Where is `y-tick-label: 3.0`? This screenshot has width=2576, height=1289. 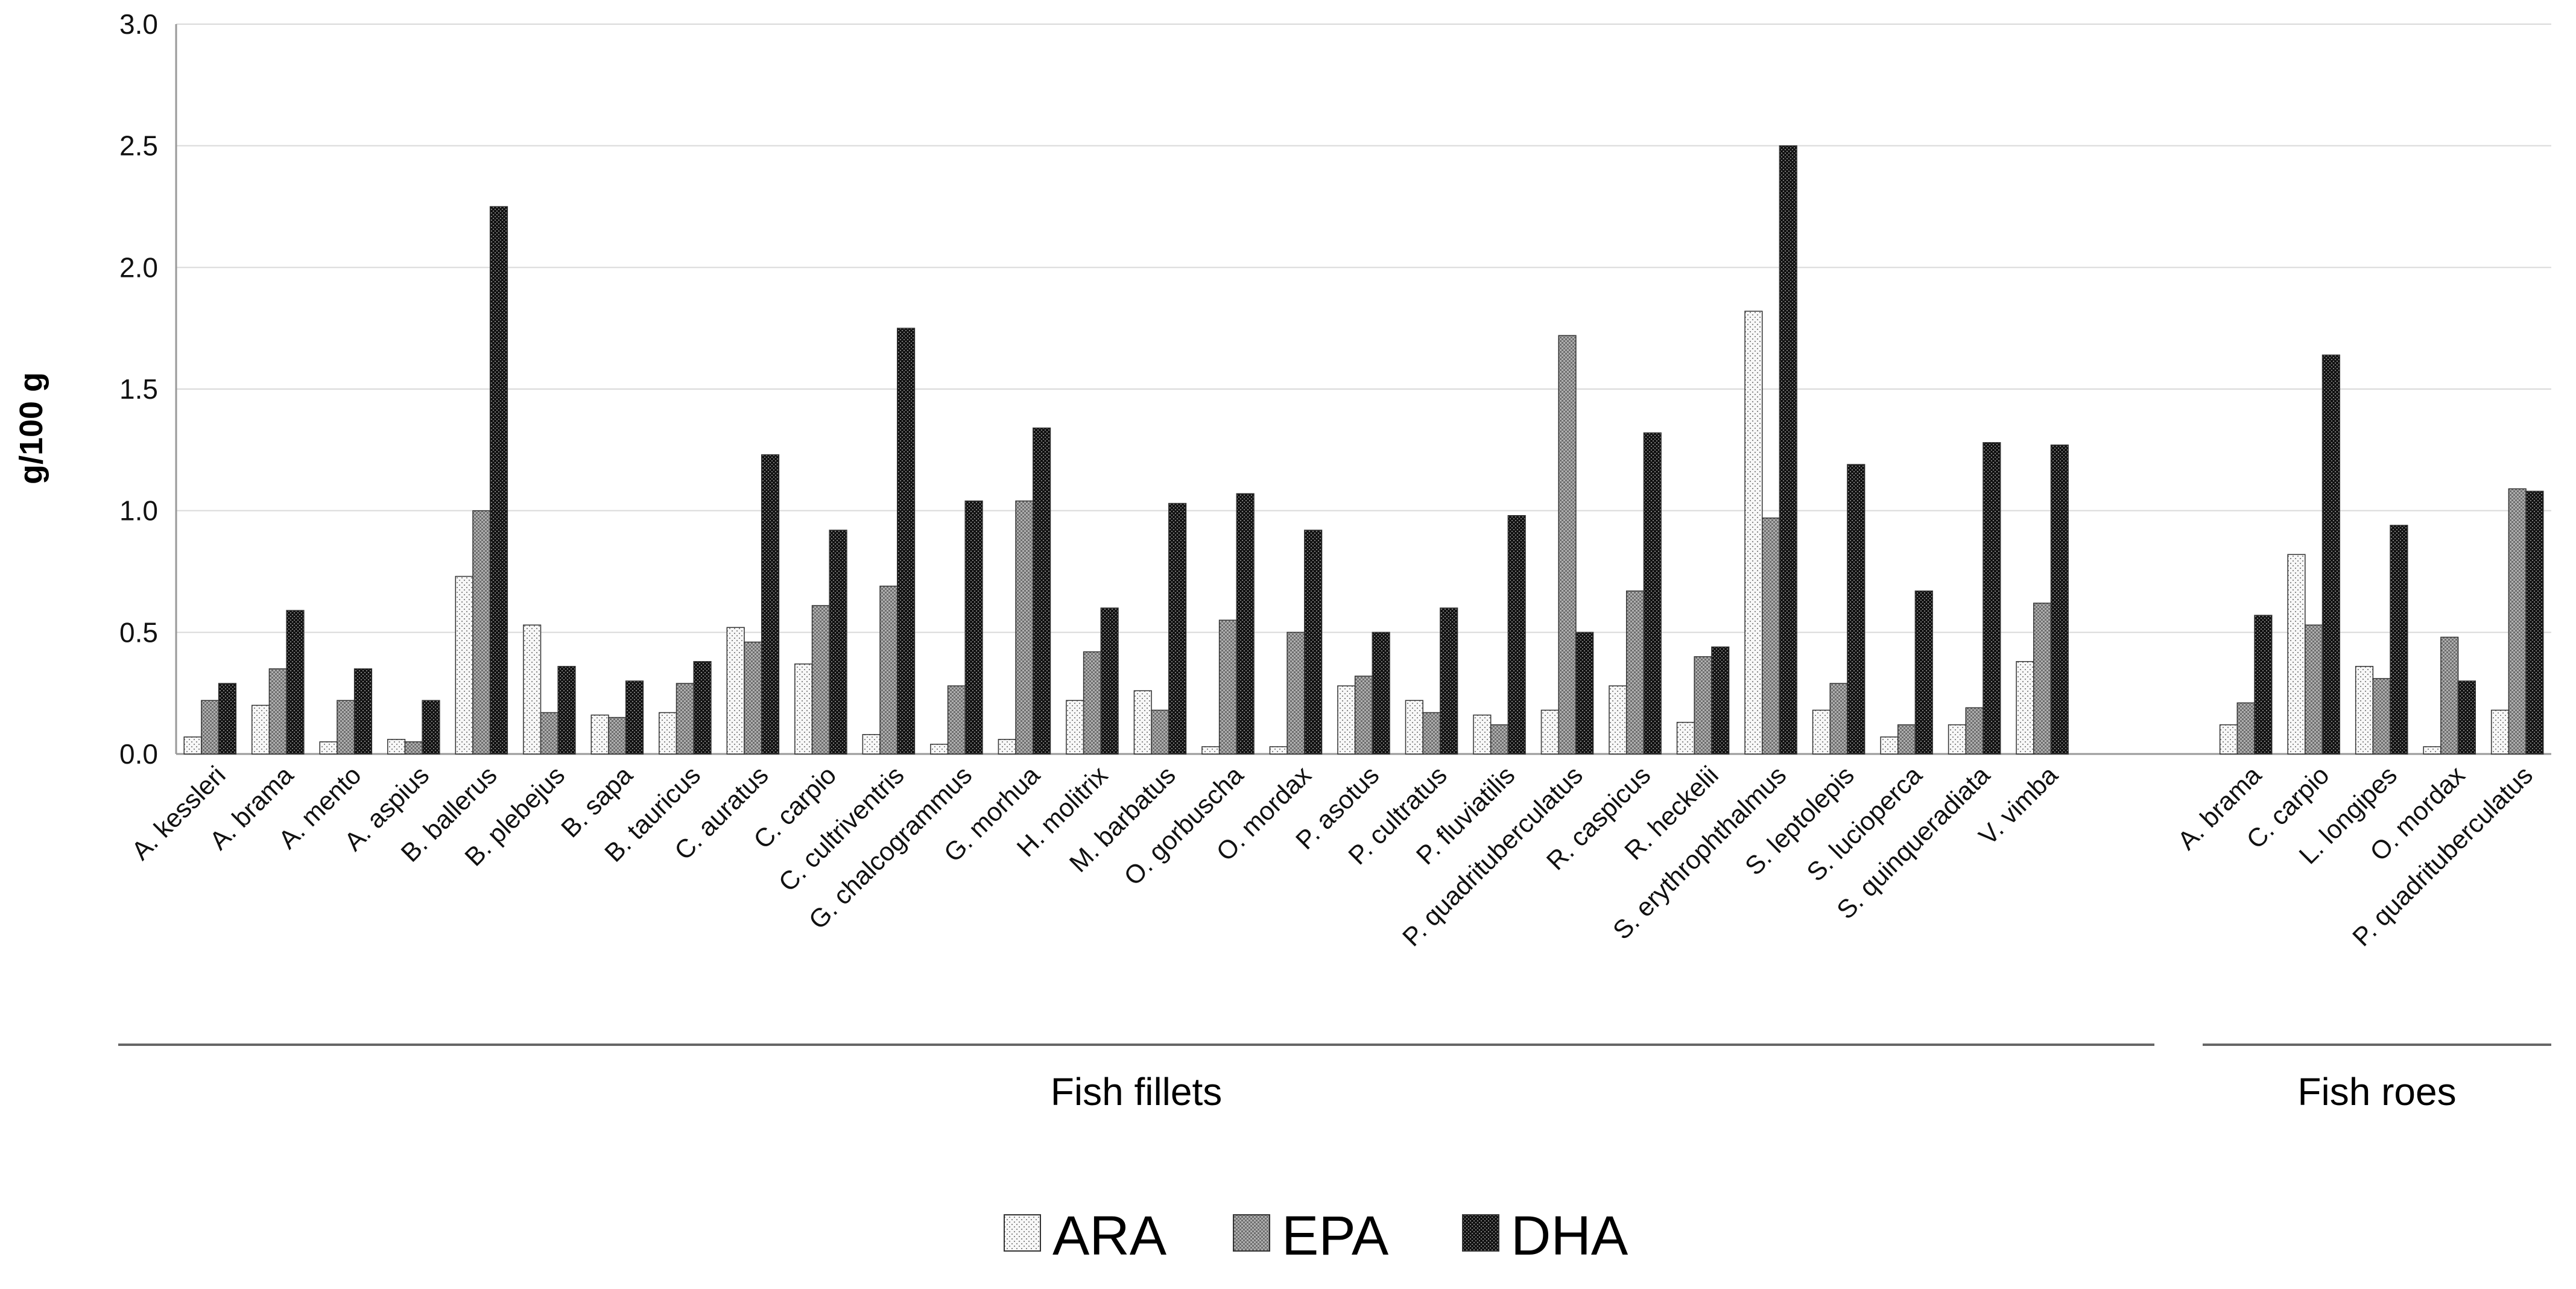 y-tick-label: 3.0 is located at coordinates (138, 24).